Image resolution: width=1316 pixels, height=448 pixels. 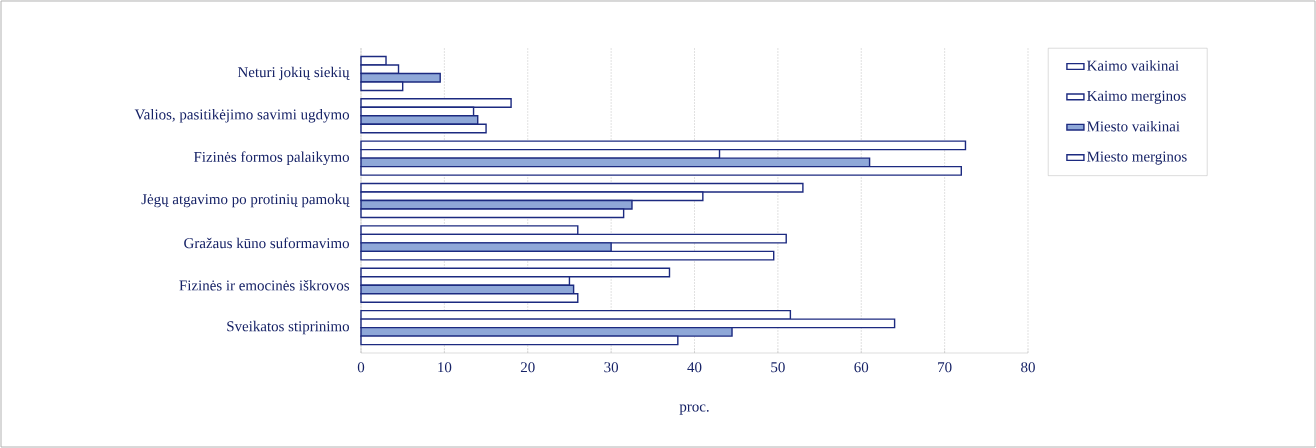 What do you see at coordinates (1028, 367) in the screenshot?
I see `x-tick-label: 80` at bounding box center [1028, 367].